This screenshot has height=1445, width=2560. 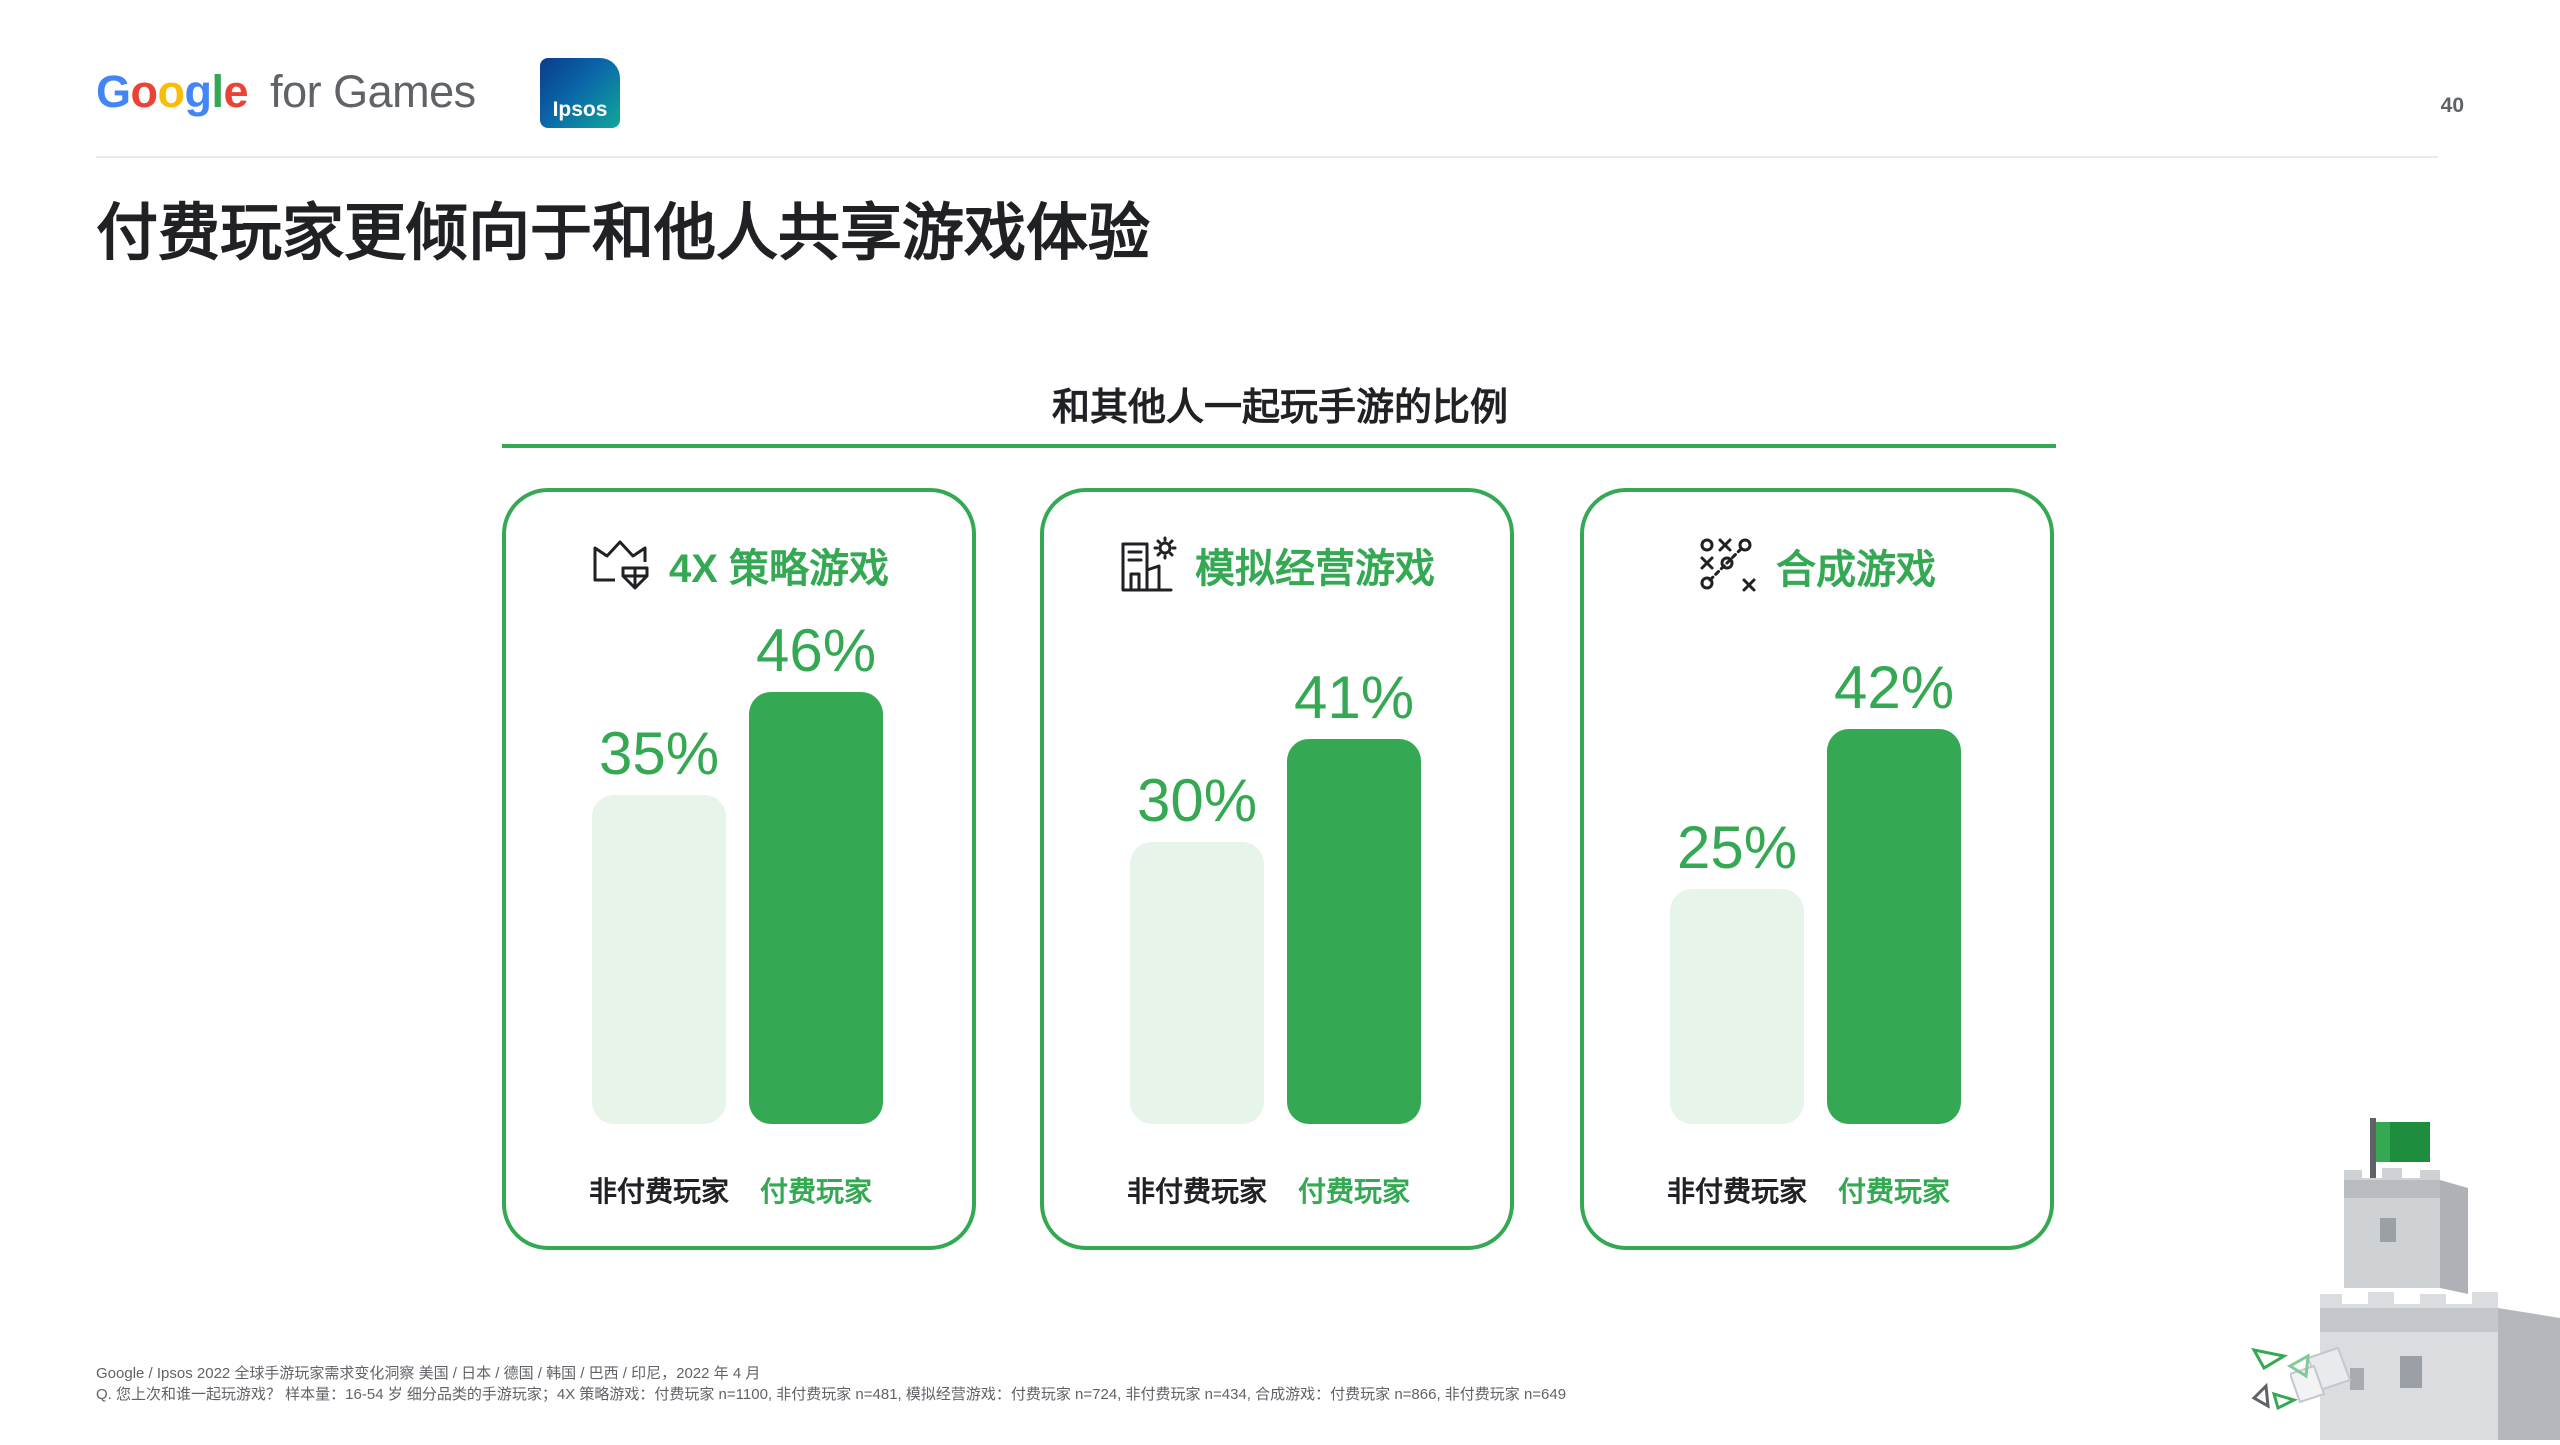 What do you see at coordinates (1856, 570) in the screenshot?
I see `panel-label: 合成游戏` at bounding box center [1856, 570].